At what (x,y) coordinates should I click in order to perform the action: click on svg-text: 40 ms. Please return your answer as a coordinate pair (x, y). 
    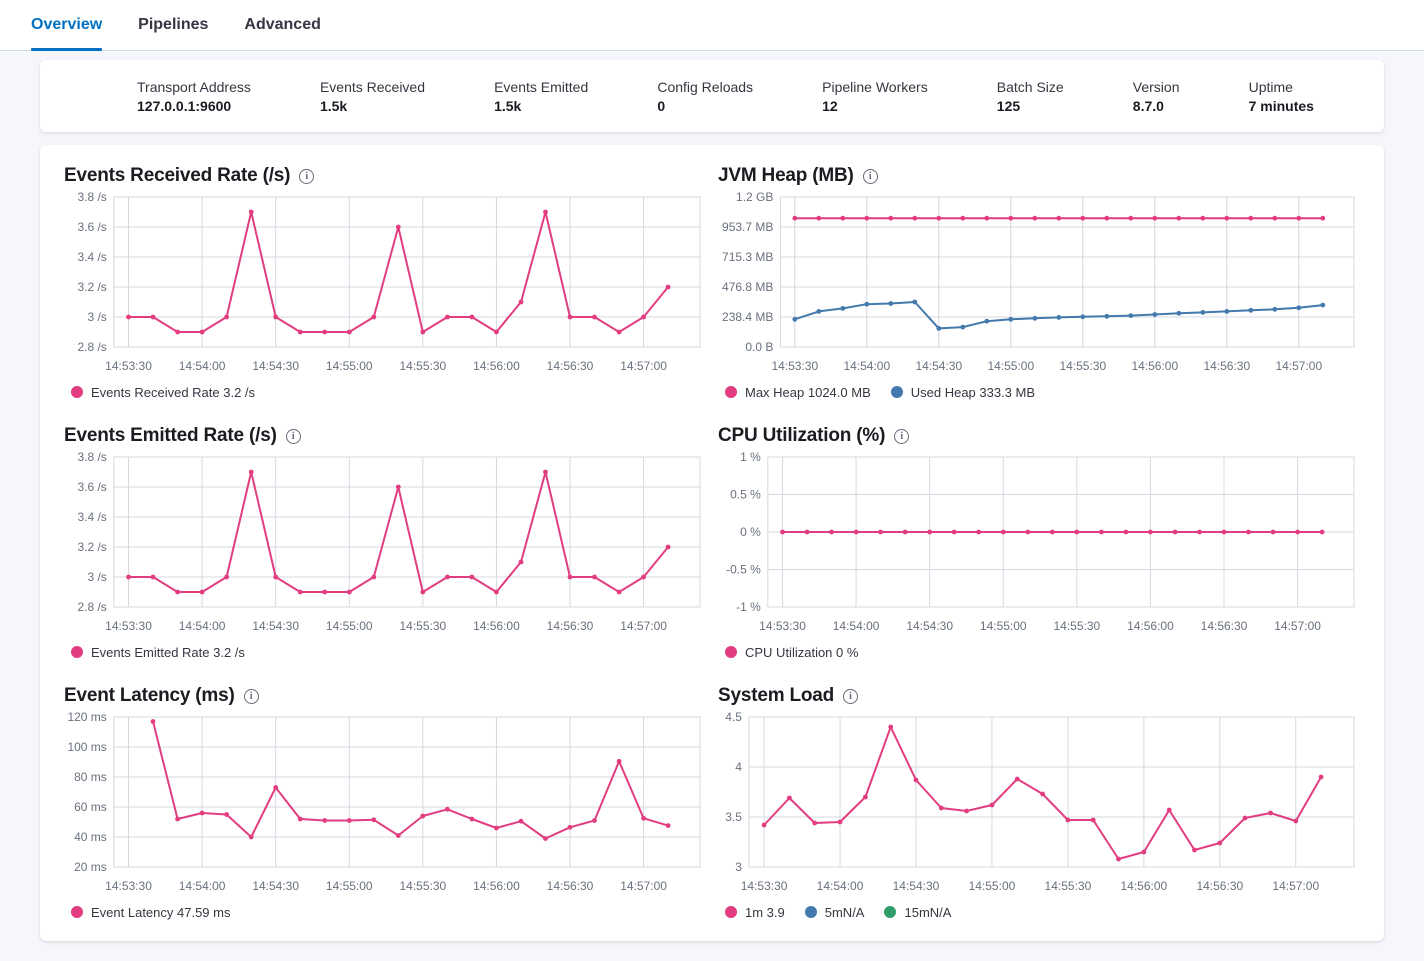
    Looking at the image, I should click on (90, 837).